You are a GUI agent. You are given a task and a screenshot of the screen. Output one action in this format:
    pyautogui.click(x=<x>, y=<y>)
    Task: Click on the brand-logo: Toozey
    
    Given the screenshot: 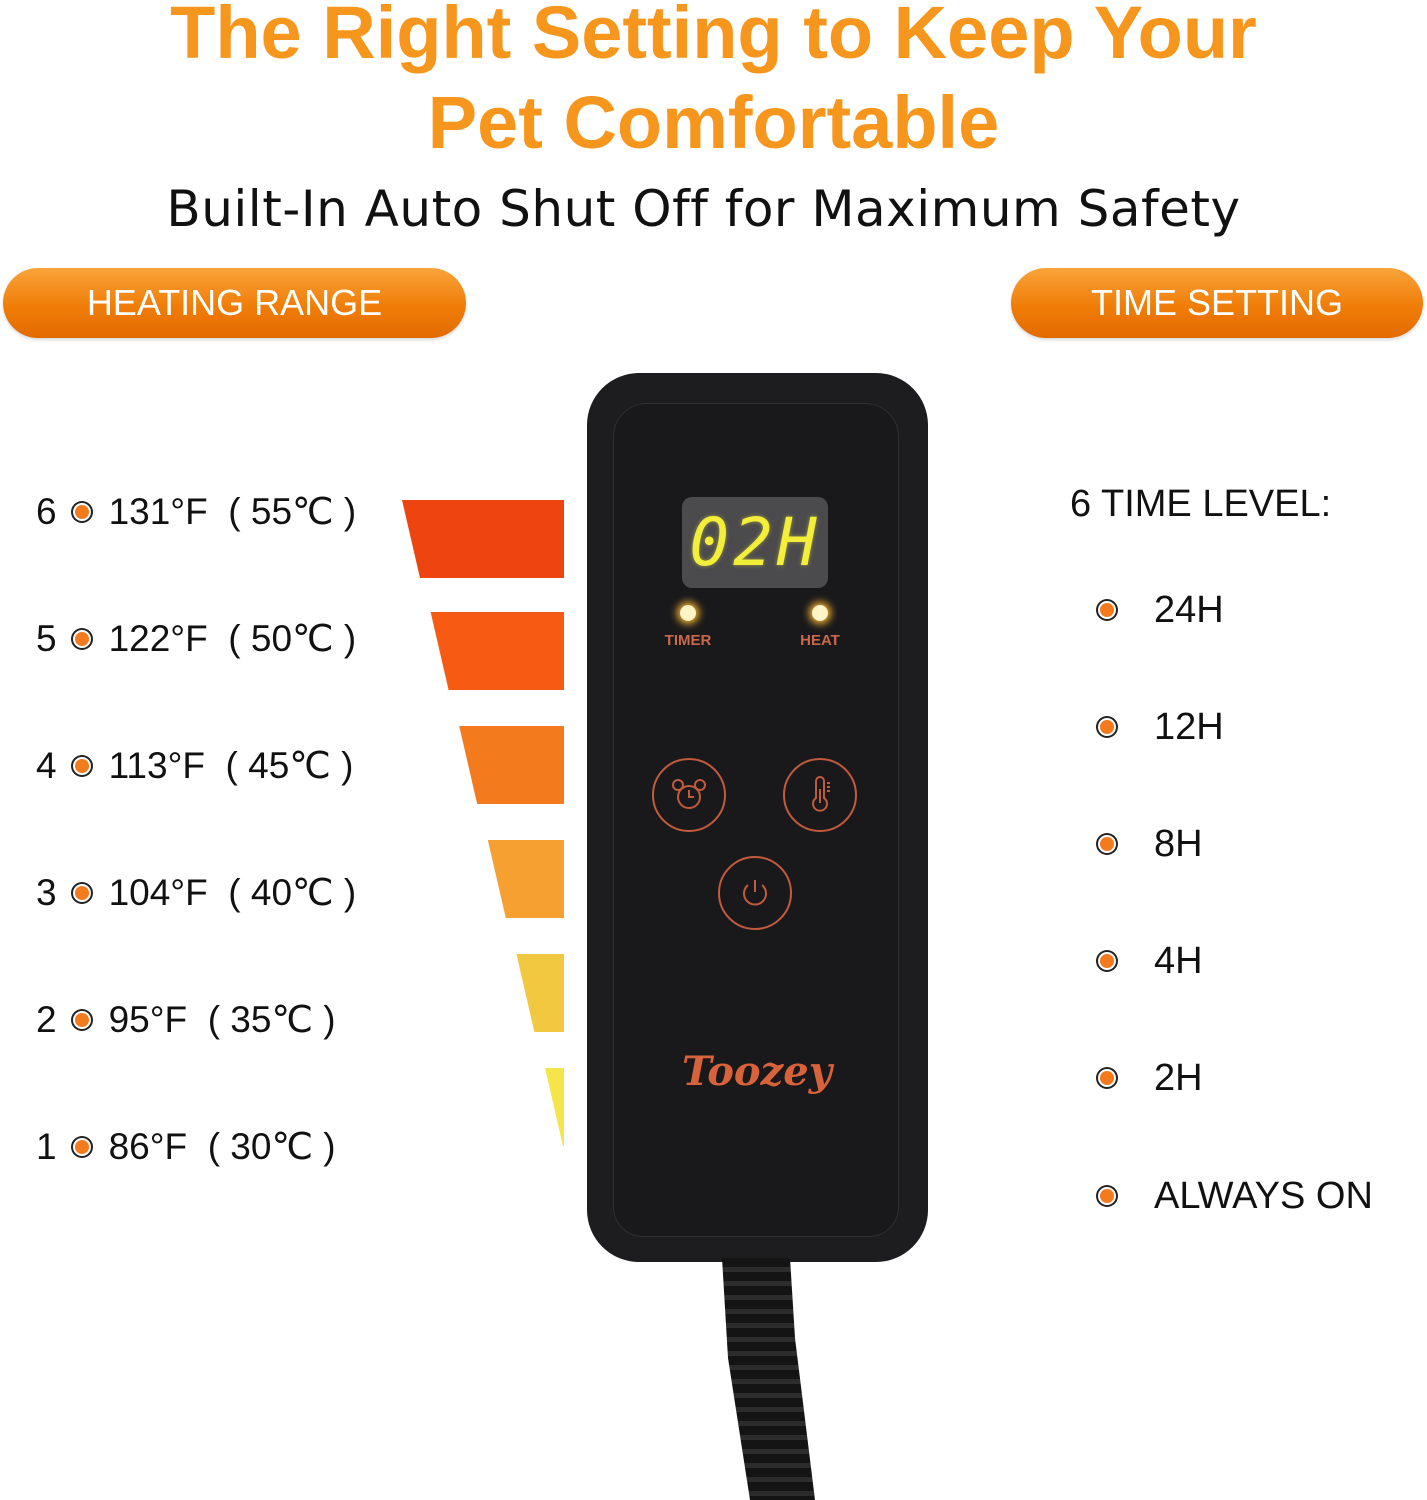 What is the action you would take?
    pyautogui.click(x=757, y=1071)
    